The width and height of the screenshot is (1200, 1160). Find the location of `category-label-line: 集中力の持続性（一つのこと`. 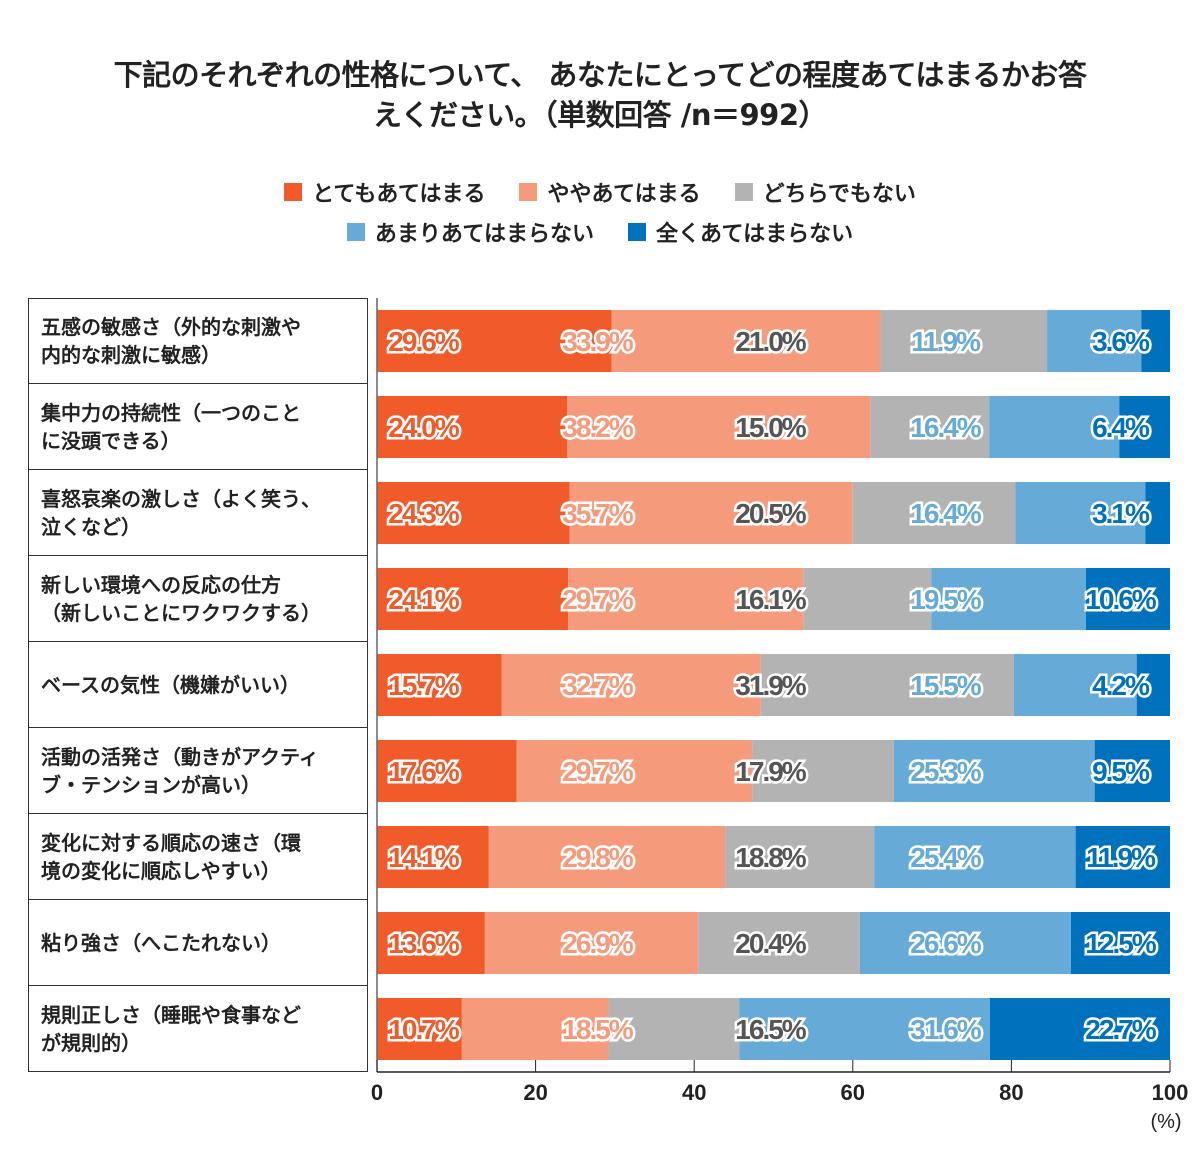

category-label-line: 集中力の持続性（一つのこと is located at coordinates (171, 412).